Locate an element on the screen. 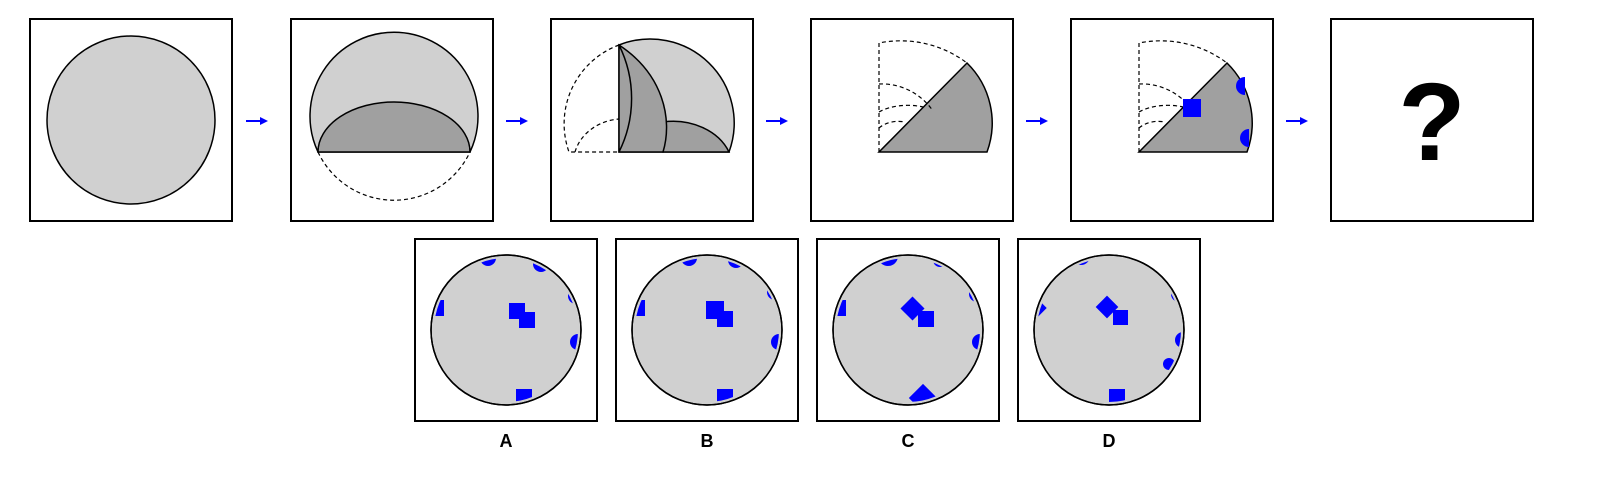 The image size is (1610, 490). option-a: A is located at coordinates (506, 344).